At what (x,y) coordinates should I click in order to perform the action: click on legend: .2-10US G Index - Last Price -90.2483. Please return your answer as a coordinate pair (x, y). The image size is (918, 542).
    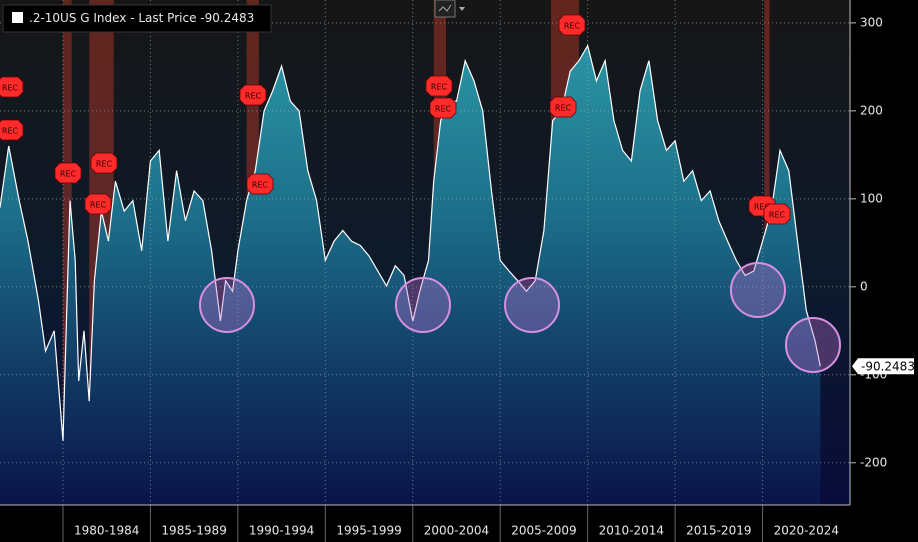
    Looking at the image, I should click on (137, 18).